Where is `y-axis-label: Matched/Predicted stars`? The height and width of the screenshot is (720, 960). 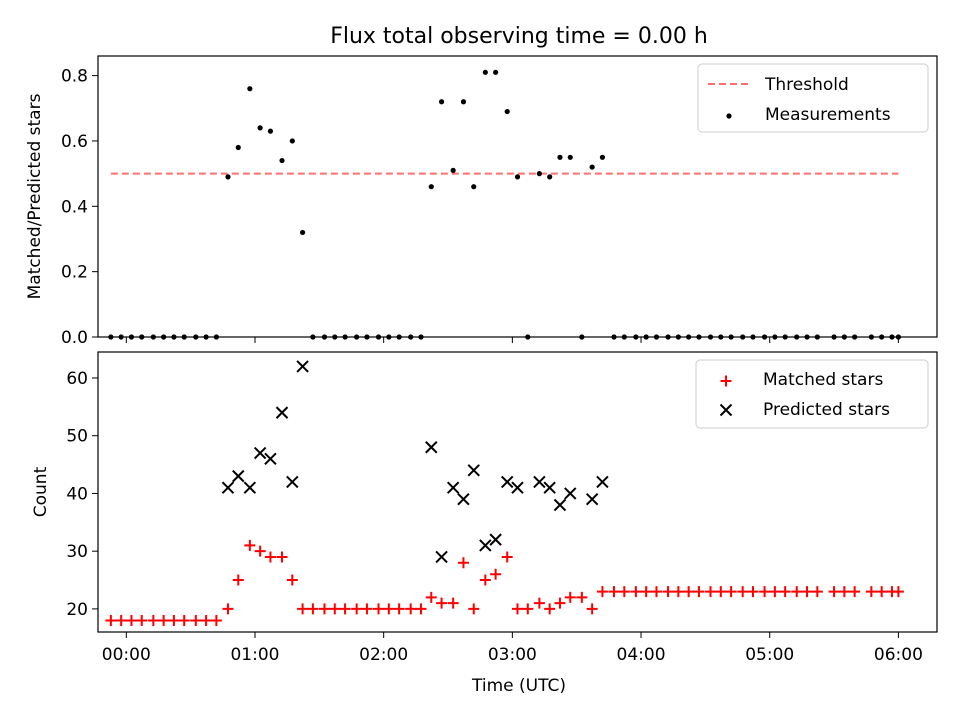 y-axis-label: Matched/Predicted stars is located at coordinates (35, 196).